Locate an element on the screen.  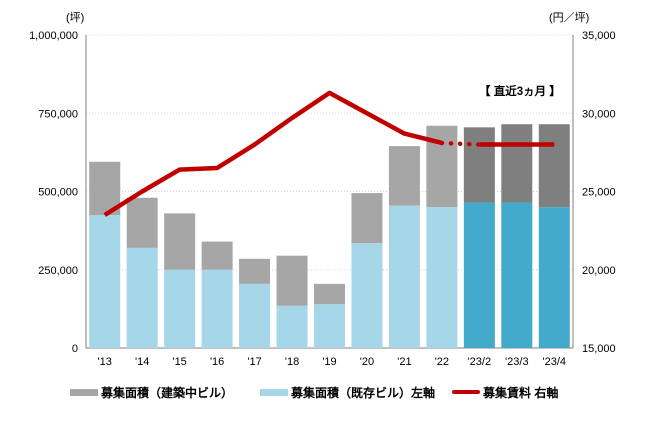
legend-label-rent: 募集賃料 右軸 is located at coordinates (521, 392).